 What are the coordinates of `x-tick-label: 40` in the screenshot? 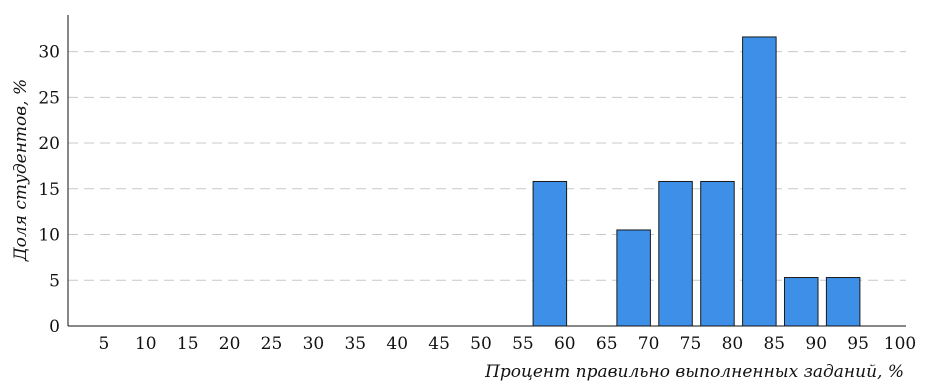 It's located at (397, 344).